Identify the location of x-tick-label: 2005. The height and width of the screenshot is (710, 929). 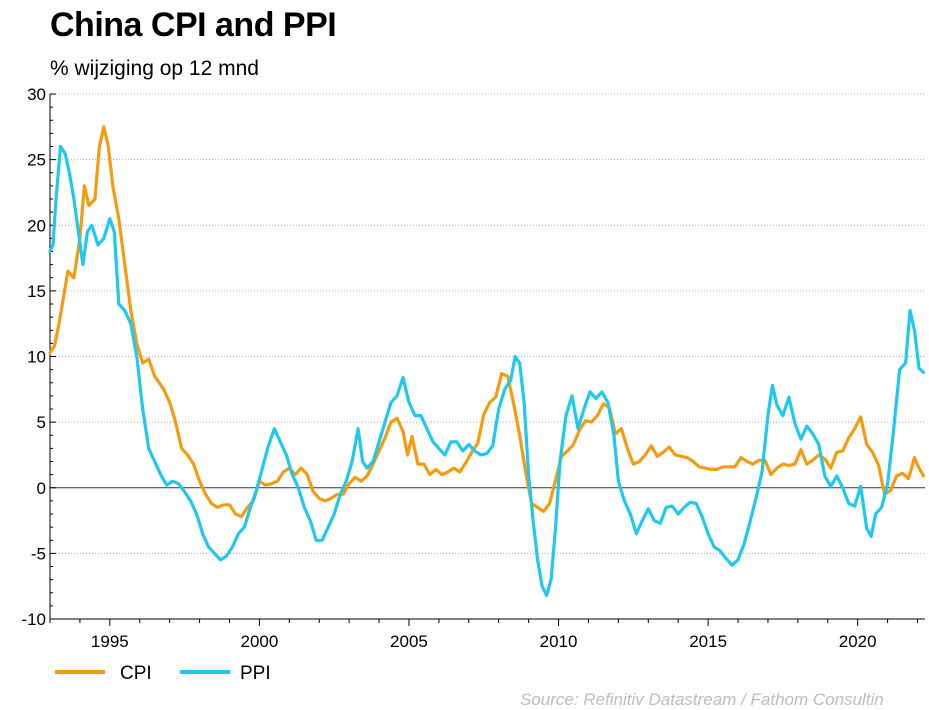
(409, 641).